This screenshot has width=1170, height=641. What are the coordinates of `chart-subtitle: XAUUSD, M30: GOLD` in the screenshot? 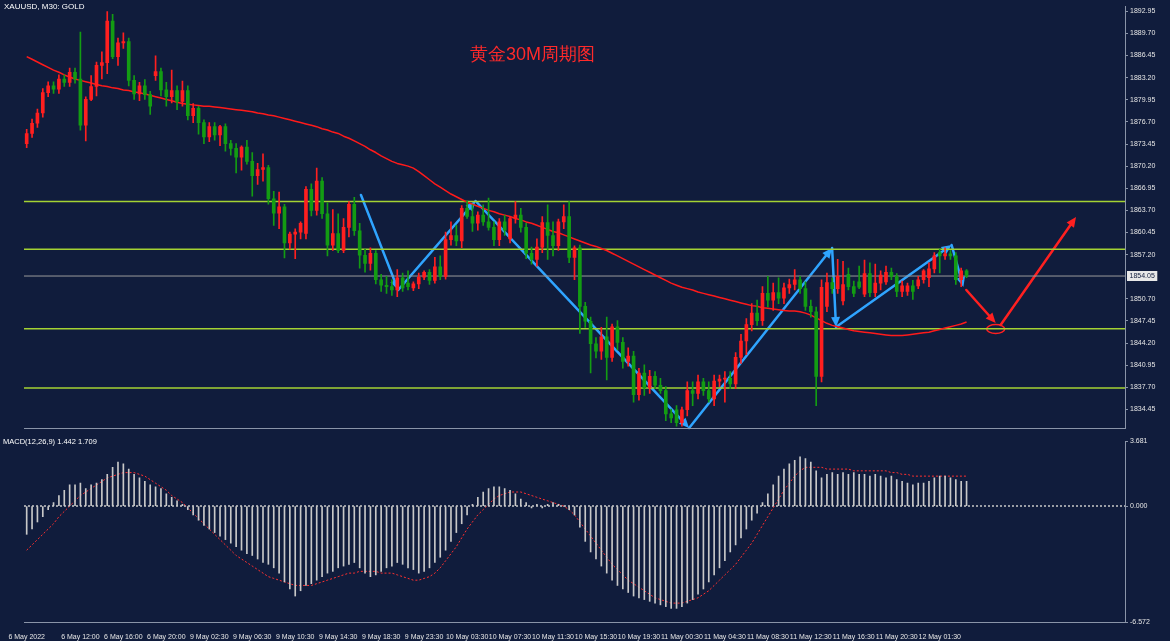 It's located at (44, 7).